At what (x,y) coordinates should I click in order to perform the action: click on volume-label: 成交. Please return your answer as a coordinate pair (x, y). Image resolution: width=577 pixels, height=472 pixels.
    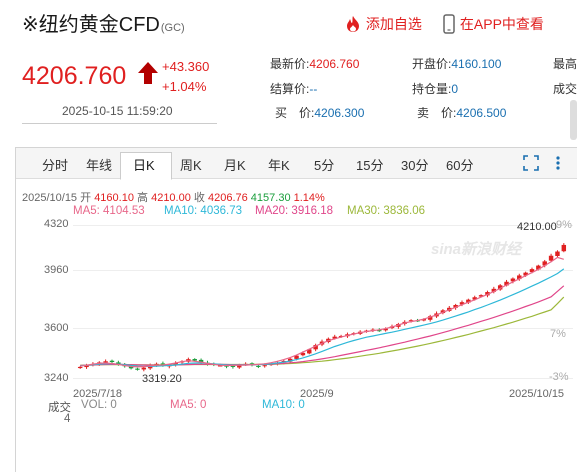
    Looking at the image, I should click on (59, 408).